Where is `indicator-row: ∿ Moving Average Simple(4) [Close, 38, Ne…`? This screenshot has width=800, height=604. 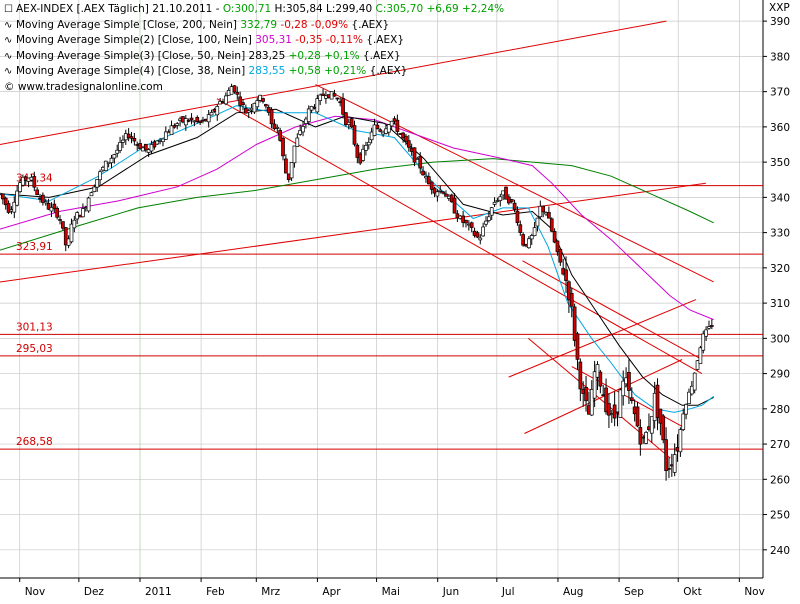 indicator-row: ∿ Moving Average Simple(4) [Close, 38, Ne… is located at coordinates (254, 72).